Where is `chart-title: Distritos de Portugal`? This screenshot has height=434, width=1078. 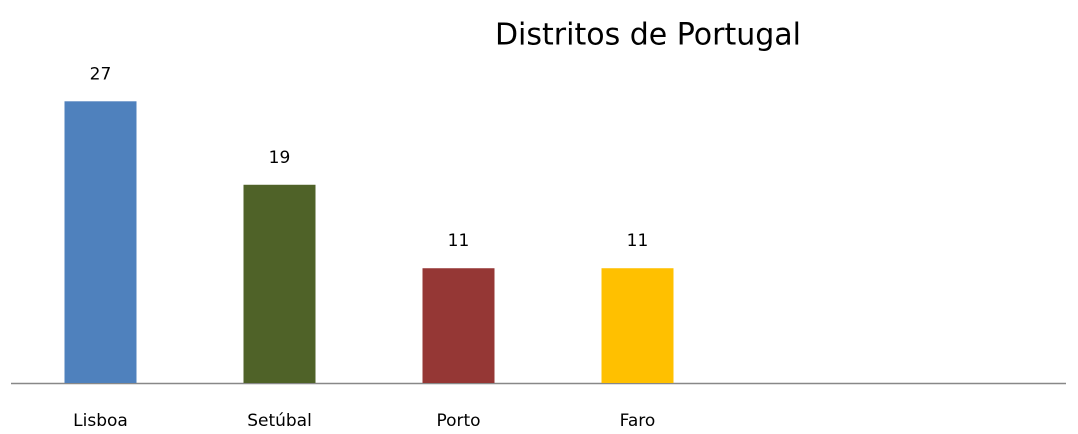 chart-title: Distritos de Portugal is located at coordinates (648, 35).